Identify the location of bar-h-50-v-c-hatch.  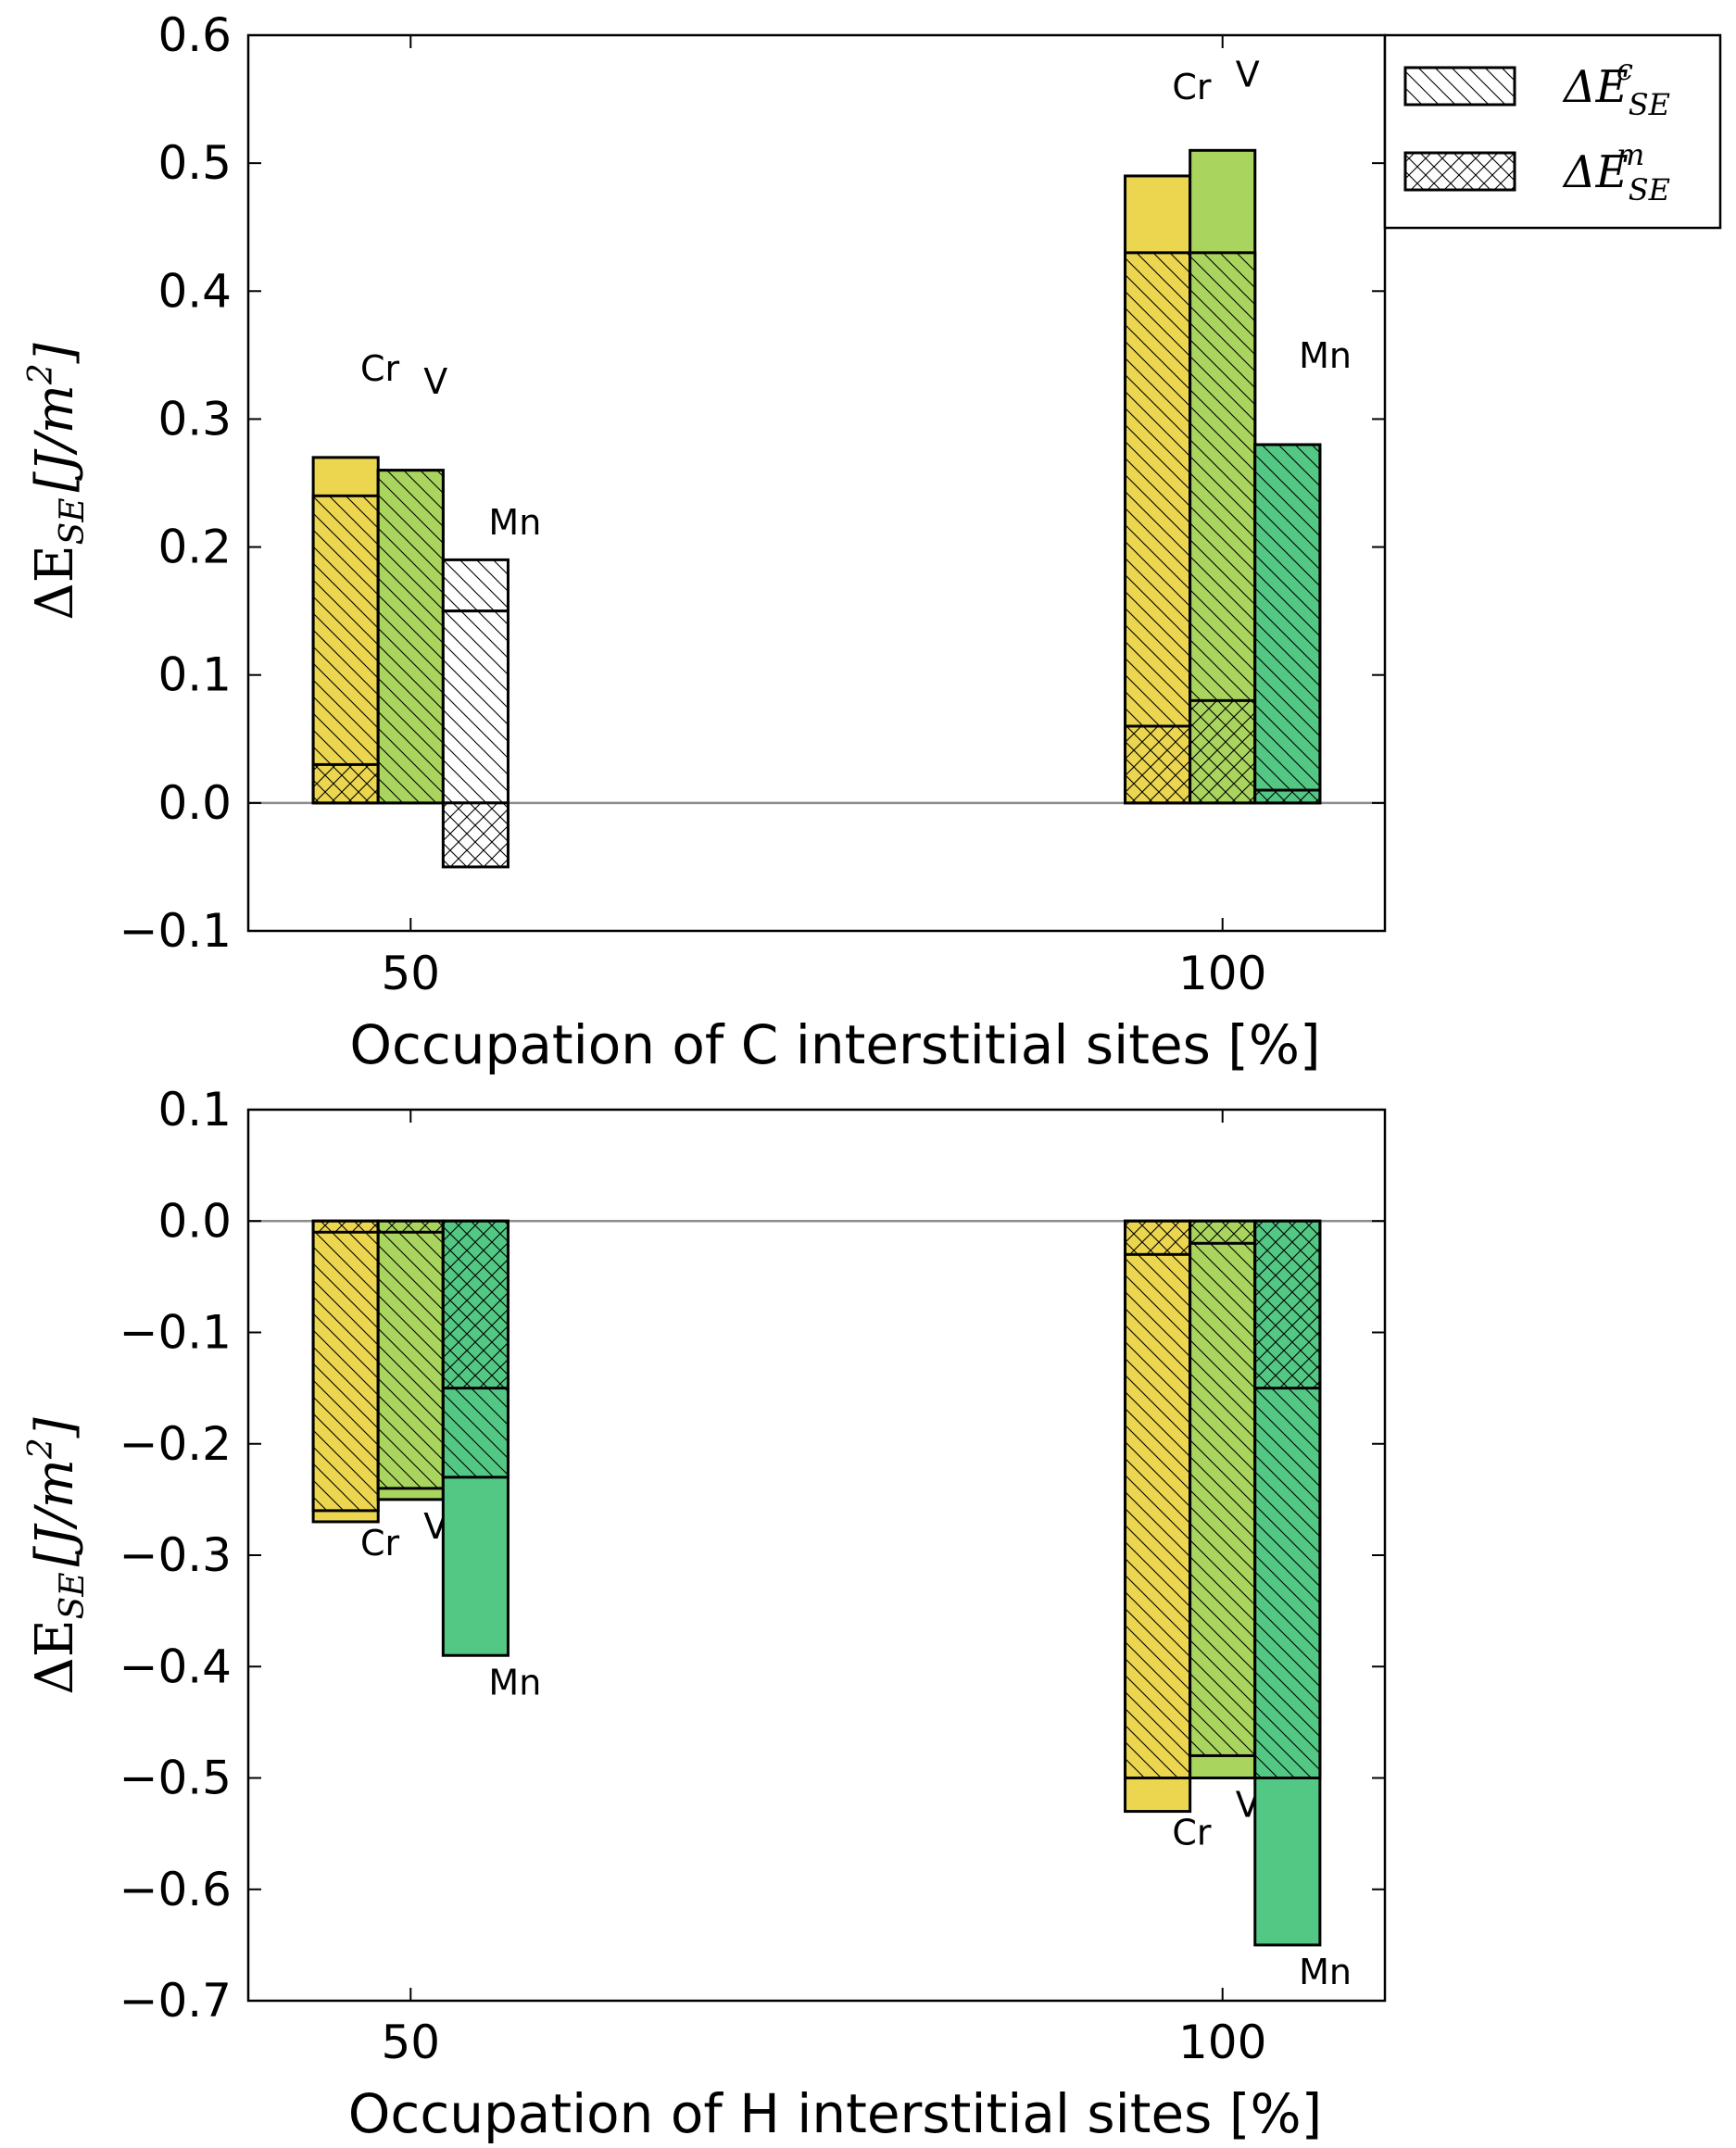
(411, 1355).